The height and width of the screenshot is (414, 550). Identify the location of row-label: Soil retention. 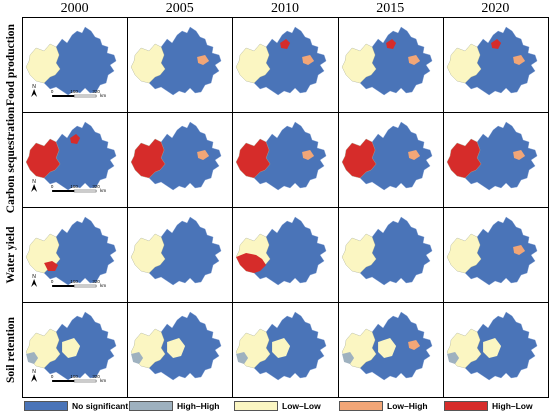
(11, 349).